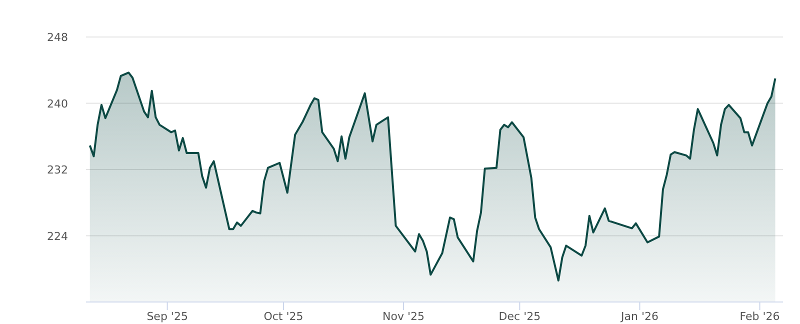 This screenshot has width=800, height=324. What do you see at coordinates (639, 316) in the screenshot?
I see `x-tick-label: Jan '26` at bounding box center [639, 316].